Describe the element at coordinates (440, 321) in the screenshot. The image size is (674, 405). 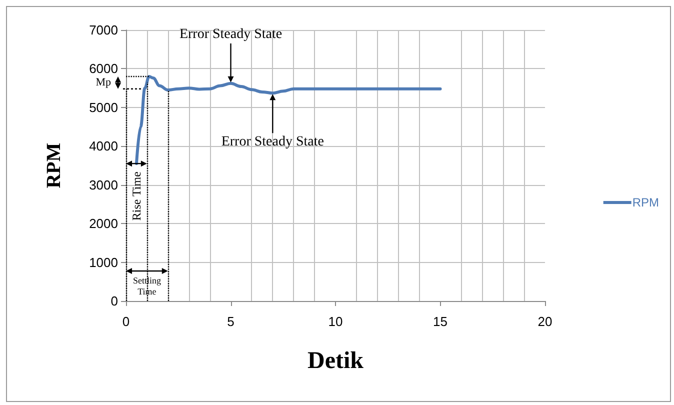
I see `x-tick-label: 15` at that location.